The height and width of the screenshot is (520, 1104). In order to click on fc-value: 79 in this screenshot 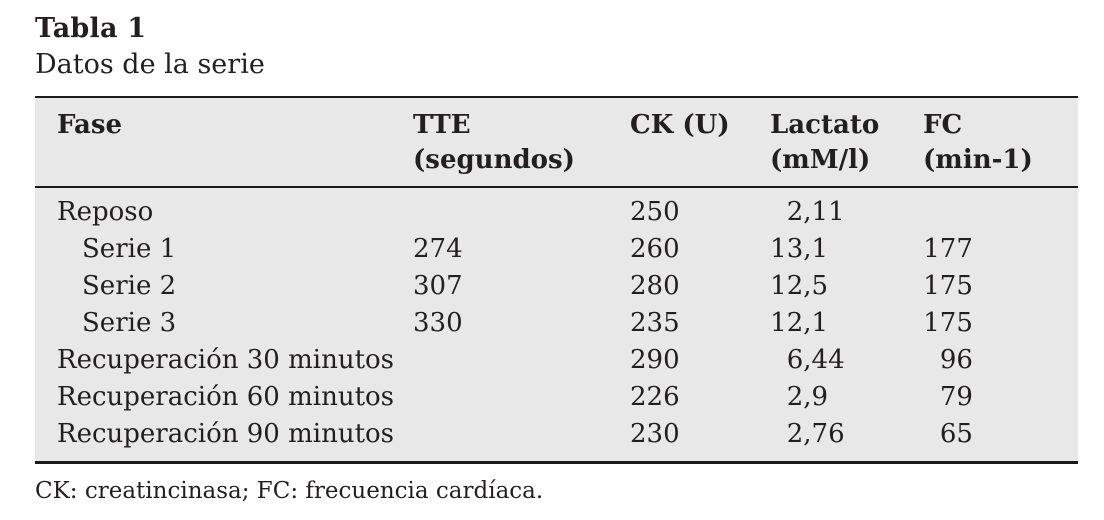, I will do `click(956, 397)`.